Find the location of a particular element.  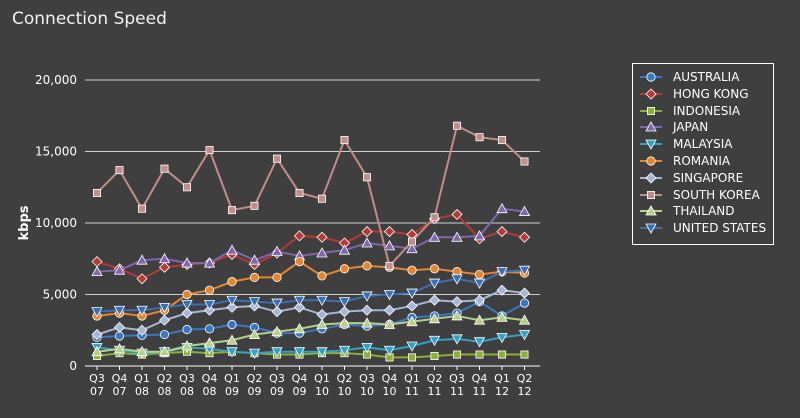

y-axis-label: kbps is located at coordinates (24, 222).